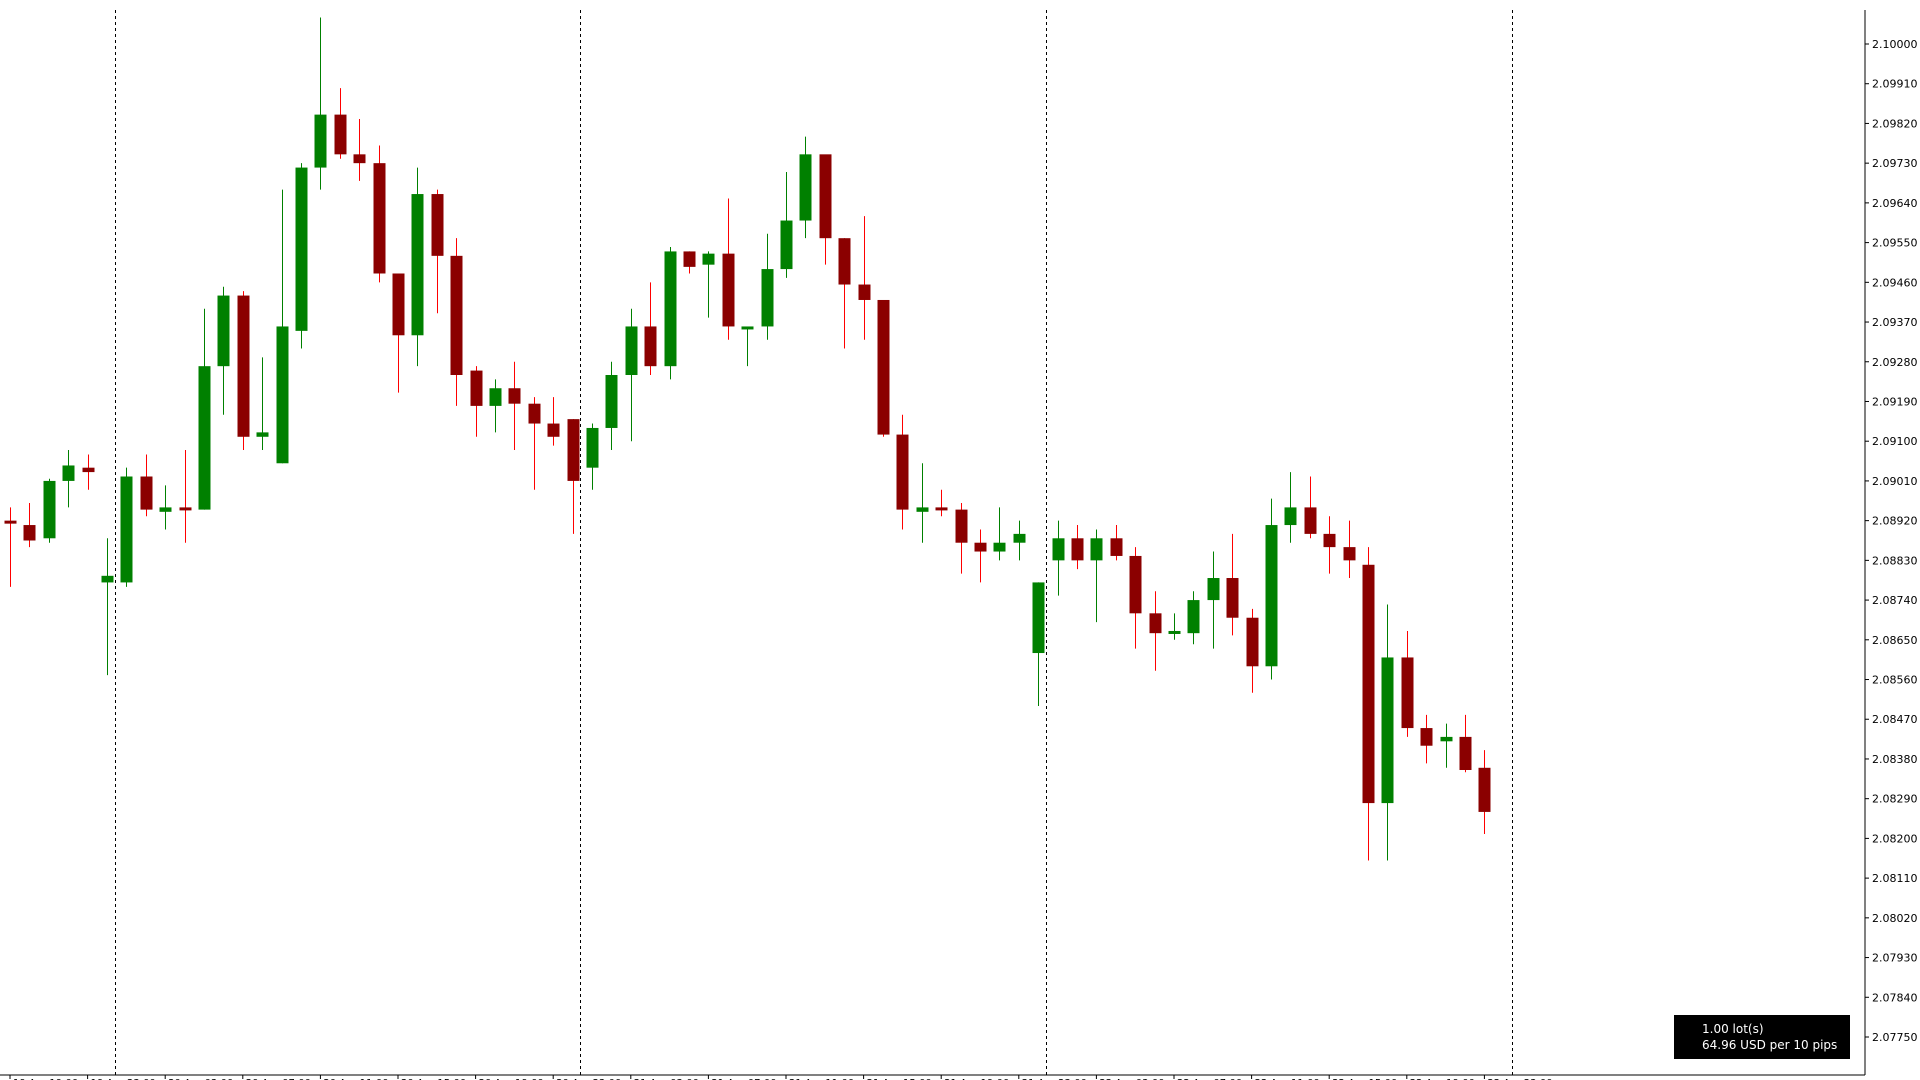 The height and width of the screenshot is (1080, 1920). Describe the element at coordinates (1895, 560) in the screenshot. I see `price-tick-label: 2.08830` at that location.